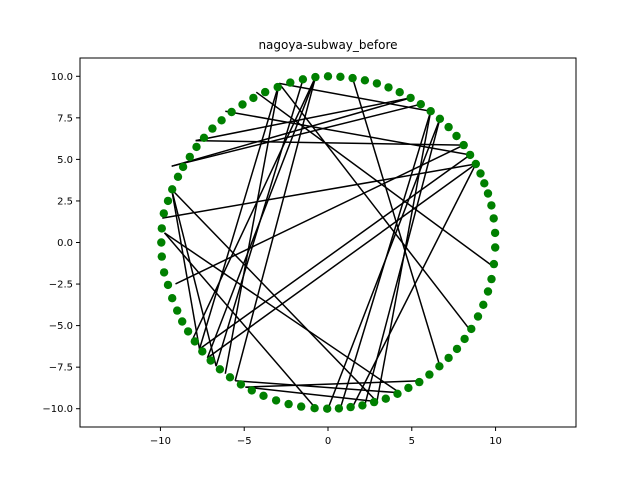  What do you see at coordinates (61, 285) in the screenshot?
I see `y-tick-label-5: −2.5` at bounding box center [61, 285].